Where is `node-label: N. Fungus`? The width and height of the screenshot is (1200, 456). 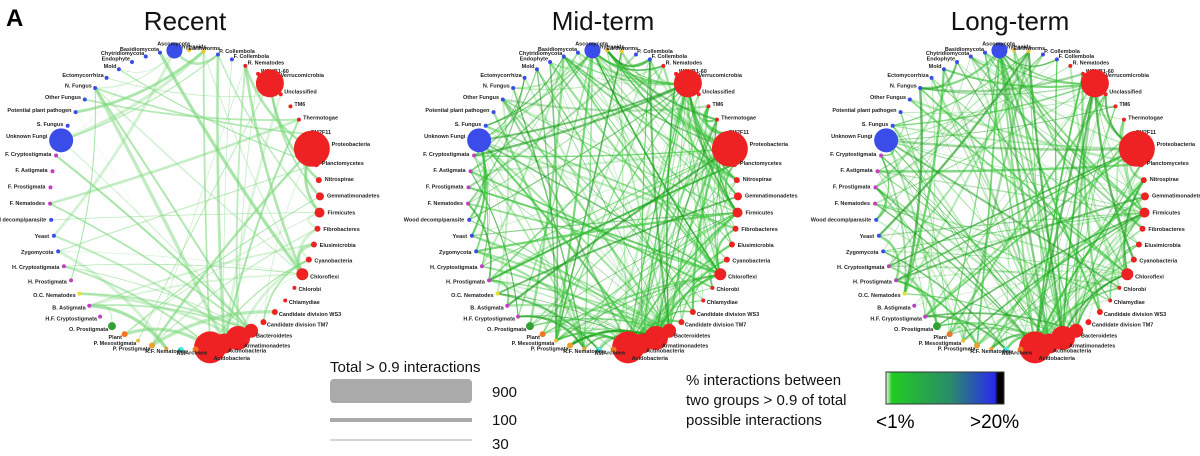 node-label: N. Fungus is located at coordinates (496, 86).